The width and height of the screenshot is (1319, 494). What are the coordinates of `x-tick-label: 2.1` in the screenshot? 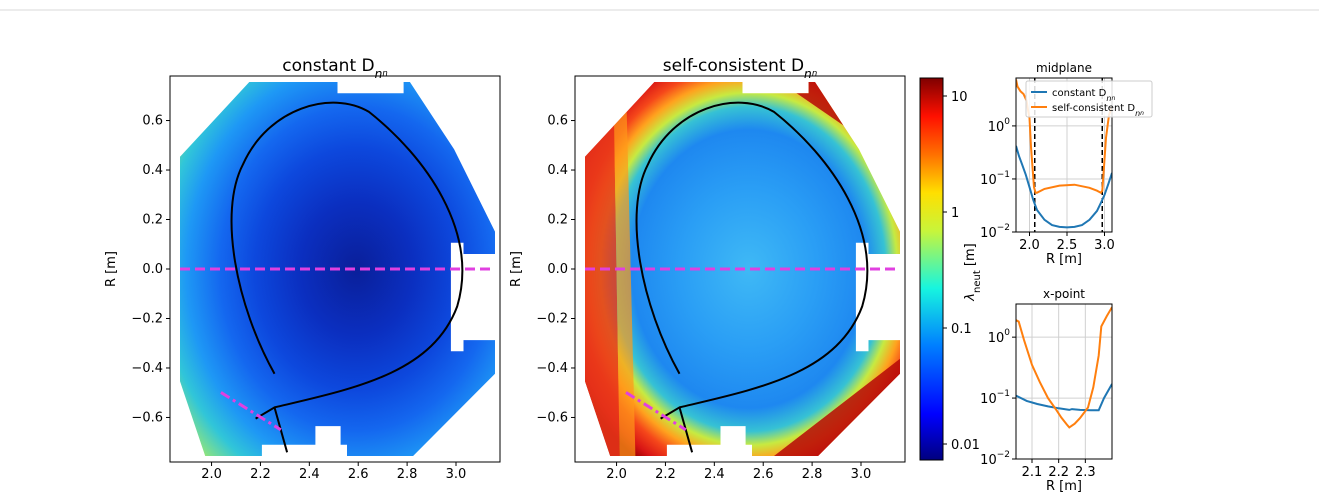 It's located at (1032, 472).